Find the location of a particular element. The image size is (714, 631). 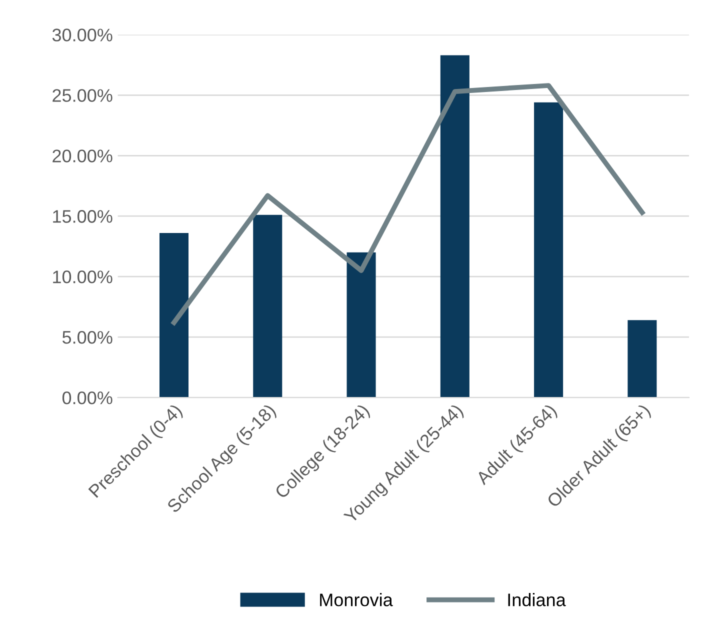

legend-label: Monrovia is located at coordinates (356, 599).